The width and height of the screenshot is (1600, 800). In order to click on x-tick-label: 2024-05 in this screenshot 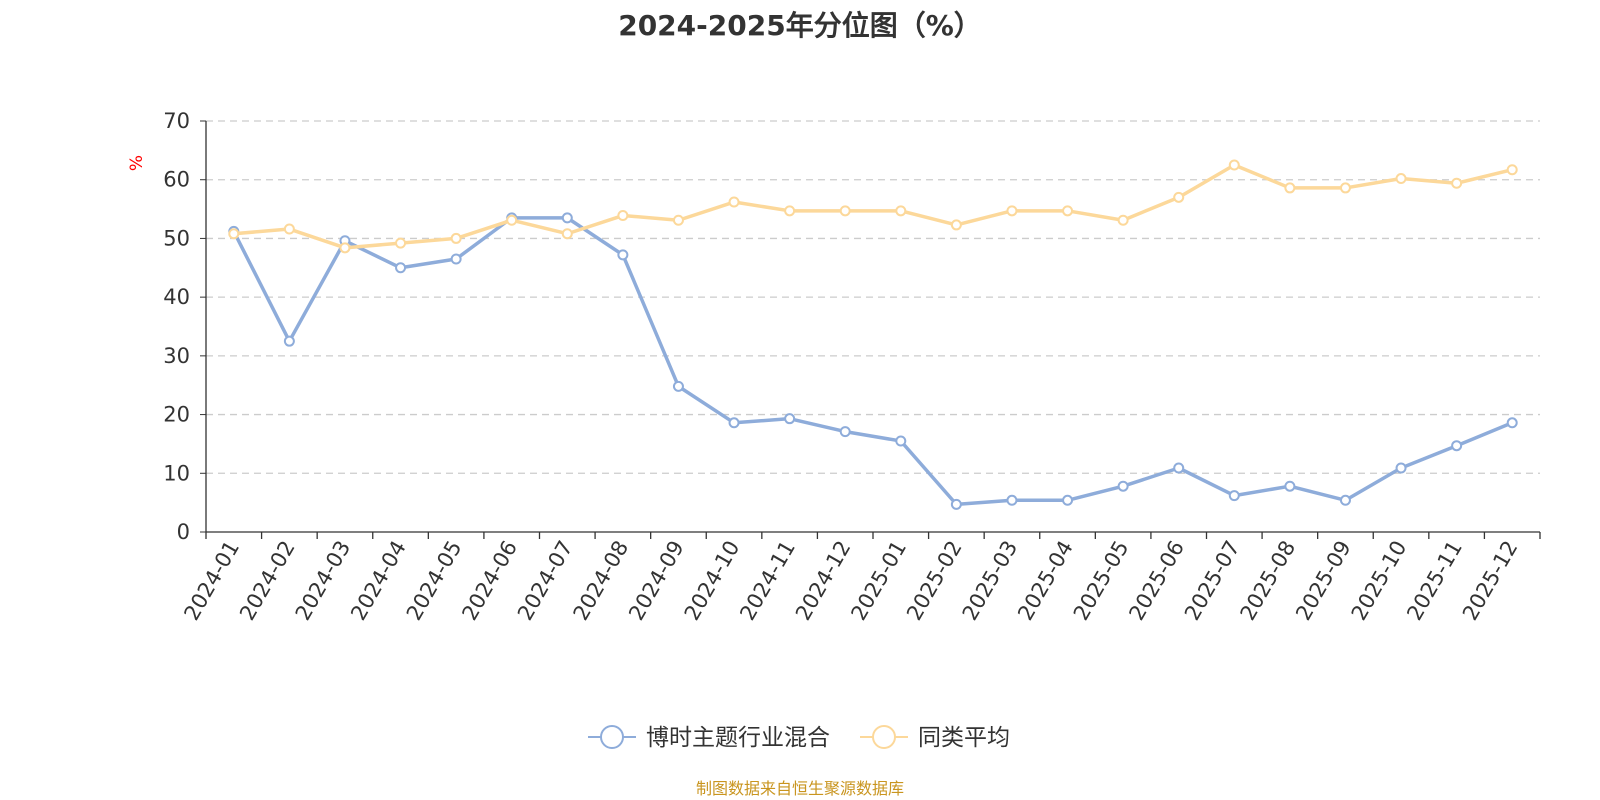, I will do `click(434, 581)`.